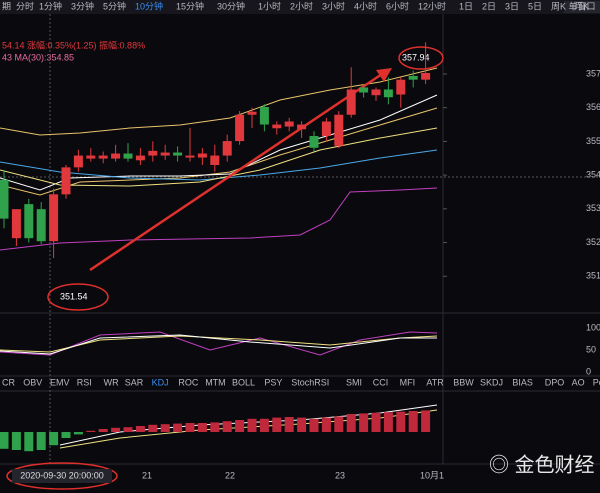  What do you see at coordinates (219, 343) in the screenshot?
I see `kdj-j` at bounding box center [219, 343].